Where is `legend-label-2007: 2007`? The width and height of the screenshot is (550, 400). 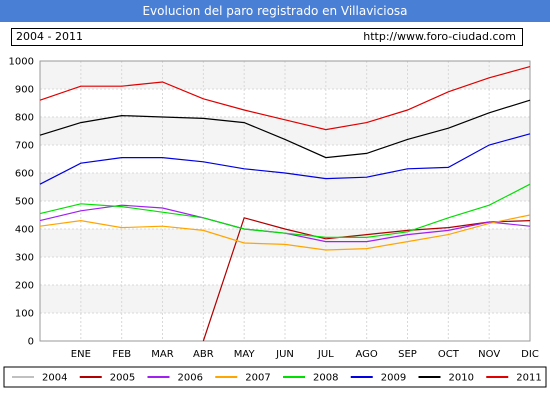
legend-label-2007: 2007 is located at coordinates (257, 378).